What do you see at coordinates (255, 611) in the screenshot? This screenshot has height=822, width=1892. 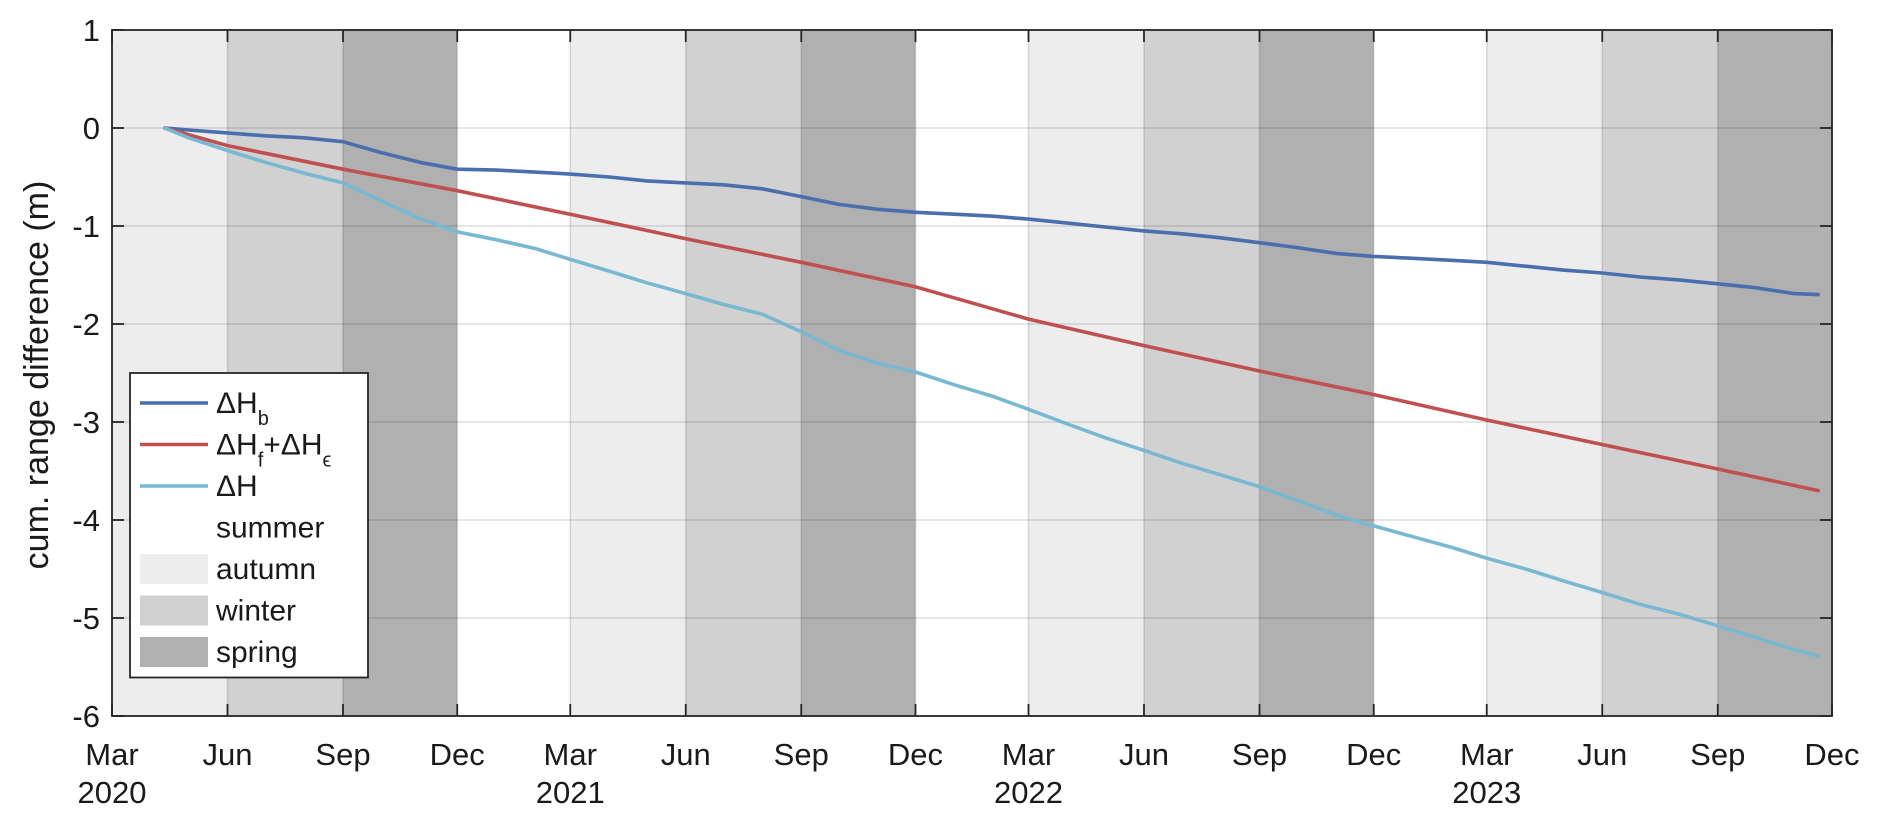 I see `legend-label: winter` at bounding box center [255, 611].